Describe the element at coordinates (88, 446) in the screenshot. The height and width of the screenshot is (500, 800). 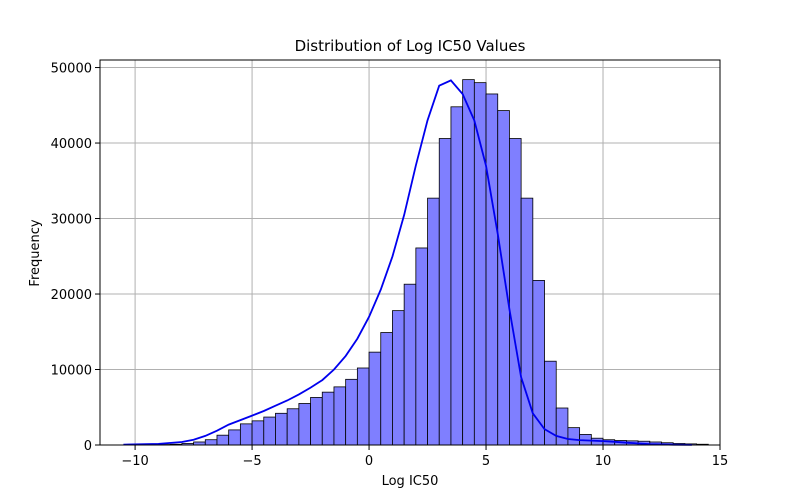
I see `y-tick-label: 0` at that location.